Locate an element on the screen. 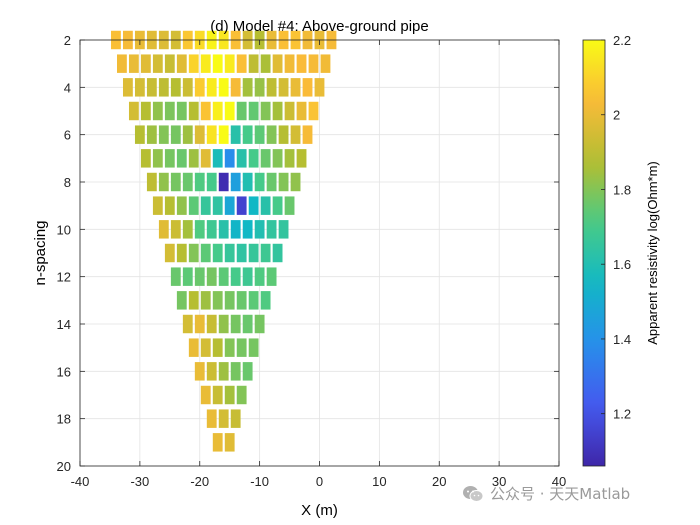 The width and height of the screenshot is (700, 525). colorbar-tick-label: 1.6 is located at coordinates (622, 264).